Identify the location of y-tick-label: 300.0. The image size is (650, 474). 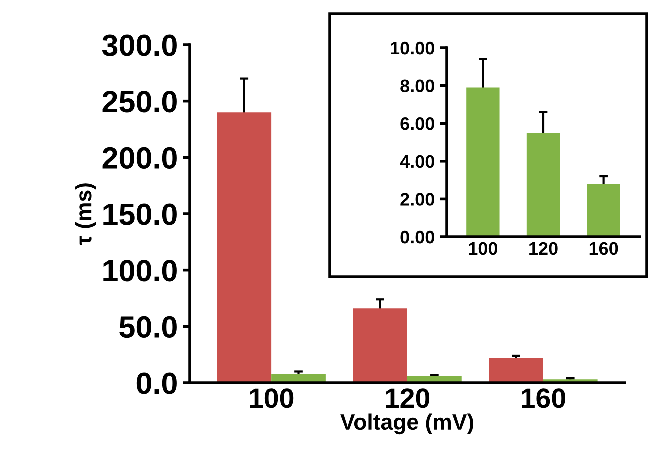
(139, 45).